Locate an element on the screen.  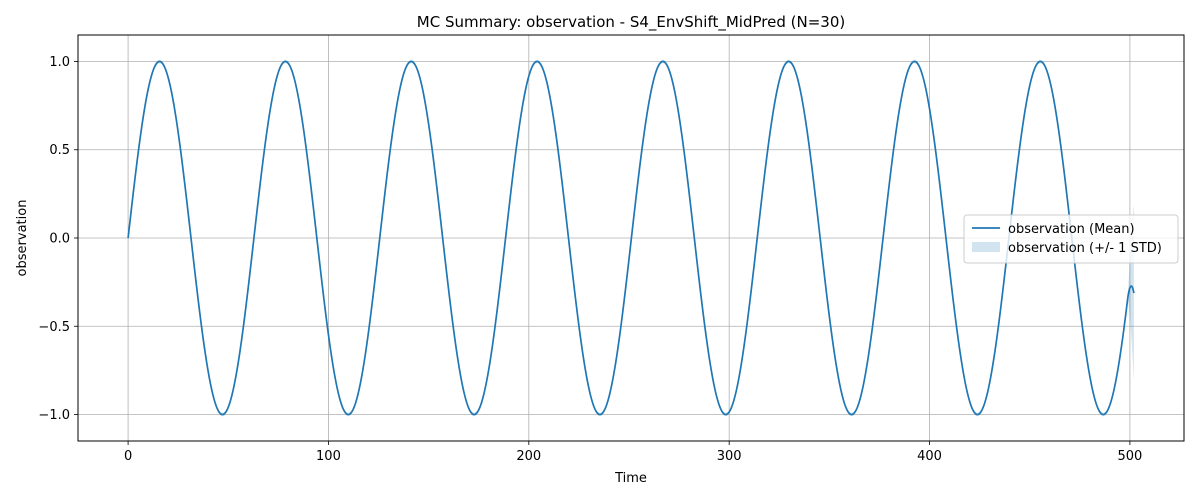
legend-box is located at coordinates (1071, 239).